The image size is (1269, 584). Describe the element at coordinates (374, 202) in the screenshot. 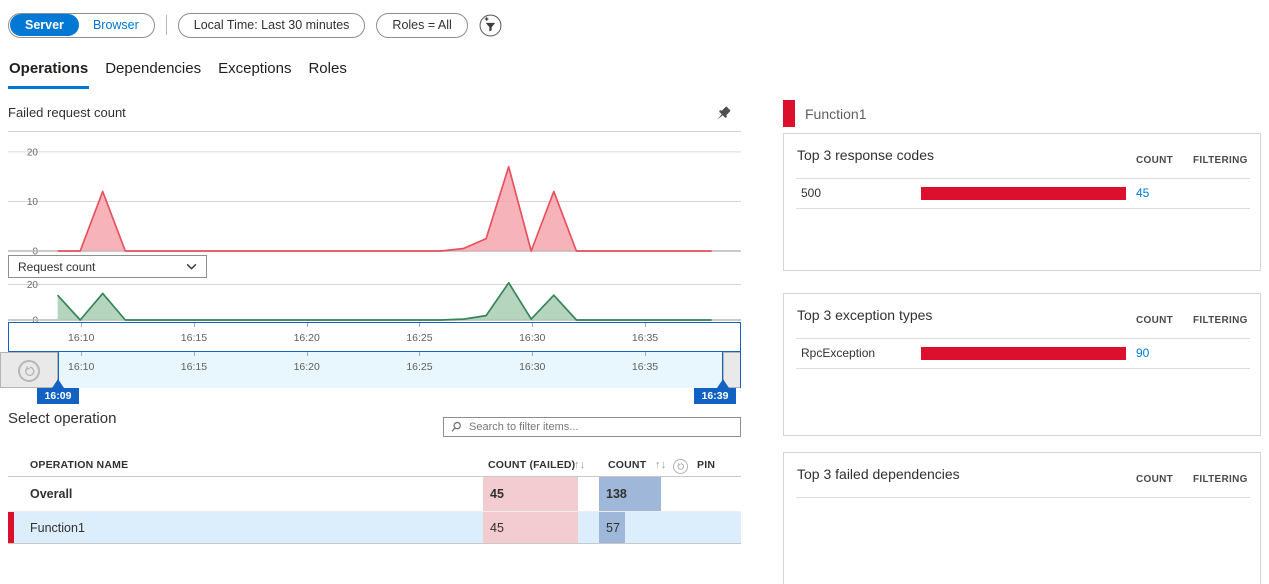

I see `failed-request-count-chart: 0 10 20` at that location.